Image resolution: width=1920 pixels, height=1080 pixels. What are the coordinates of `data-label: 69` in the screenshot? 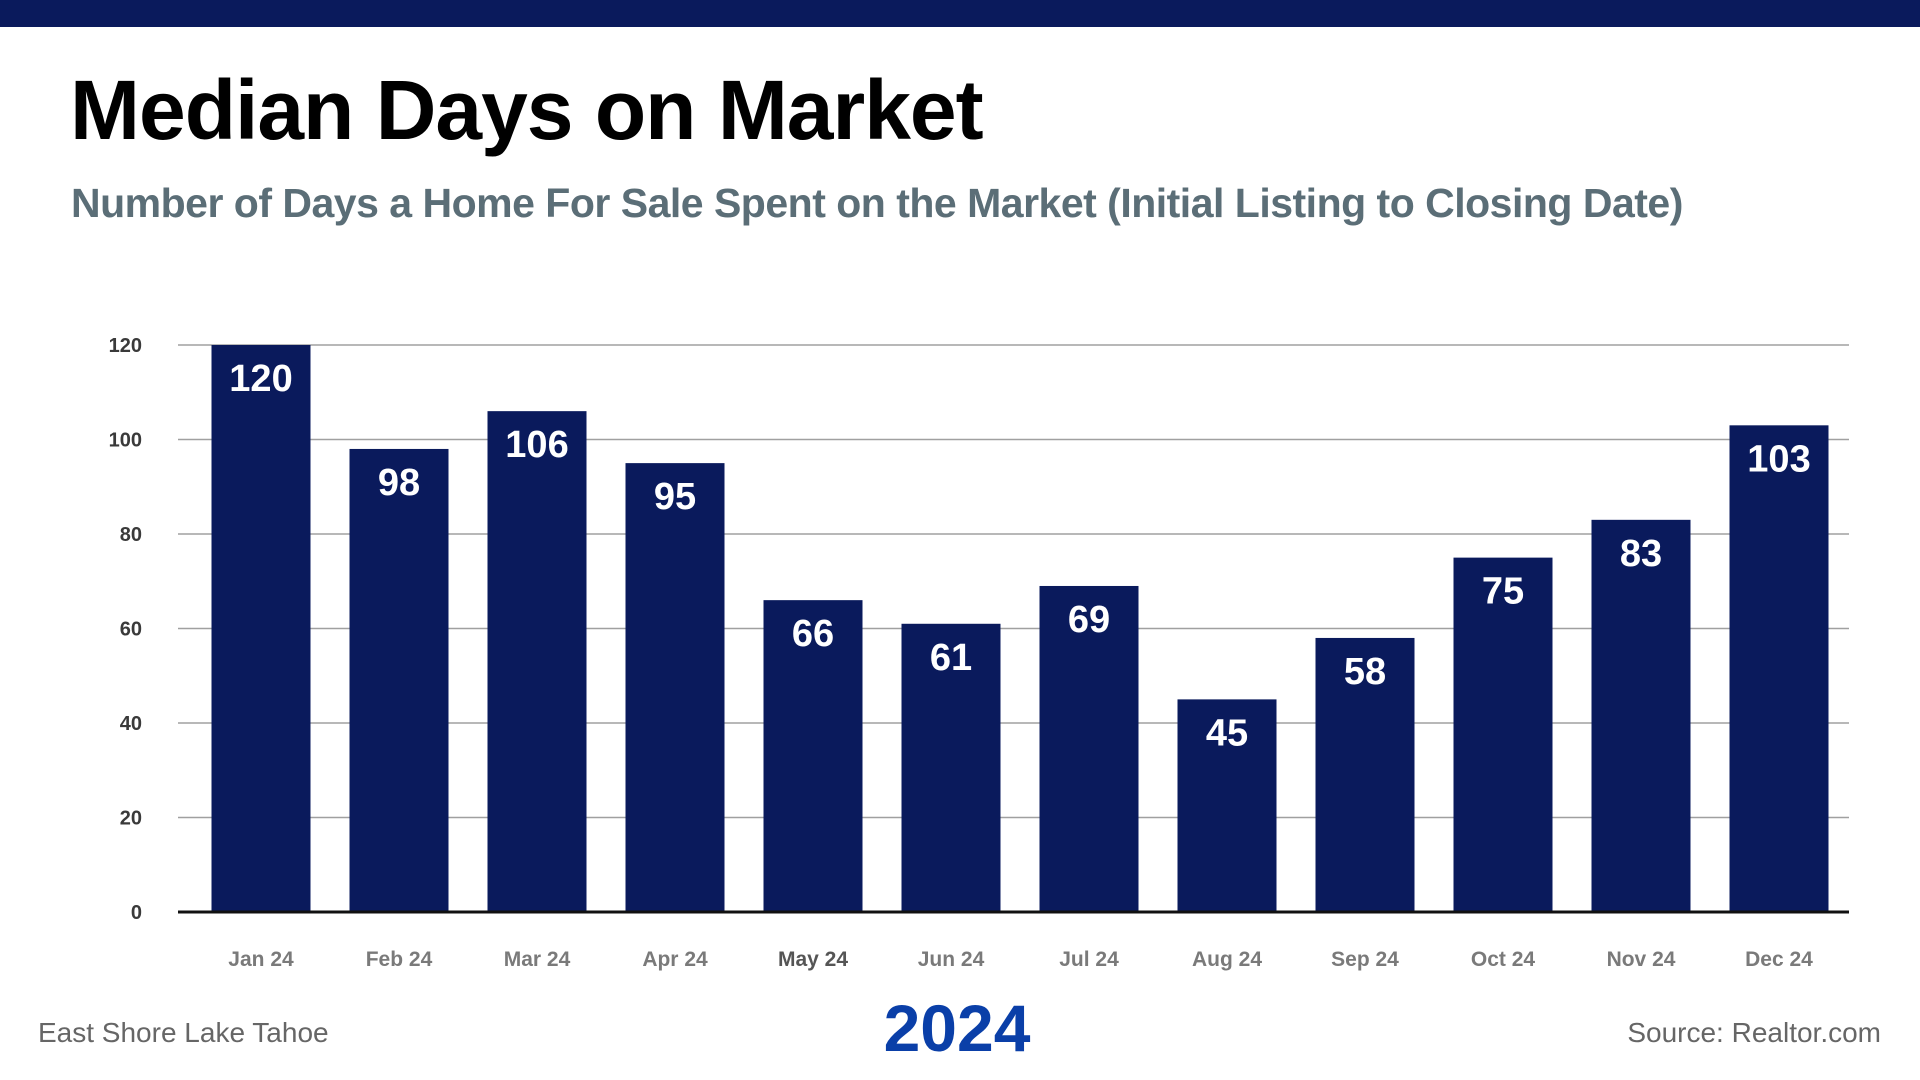 It's located at (1089, 620).